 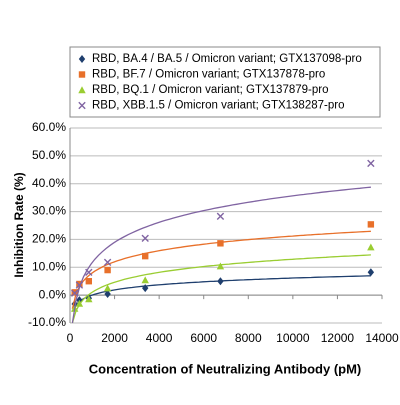 I want to click on y-tick-label: 60.0%, so click(x=49, y=127).